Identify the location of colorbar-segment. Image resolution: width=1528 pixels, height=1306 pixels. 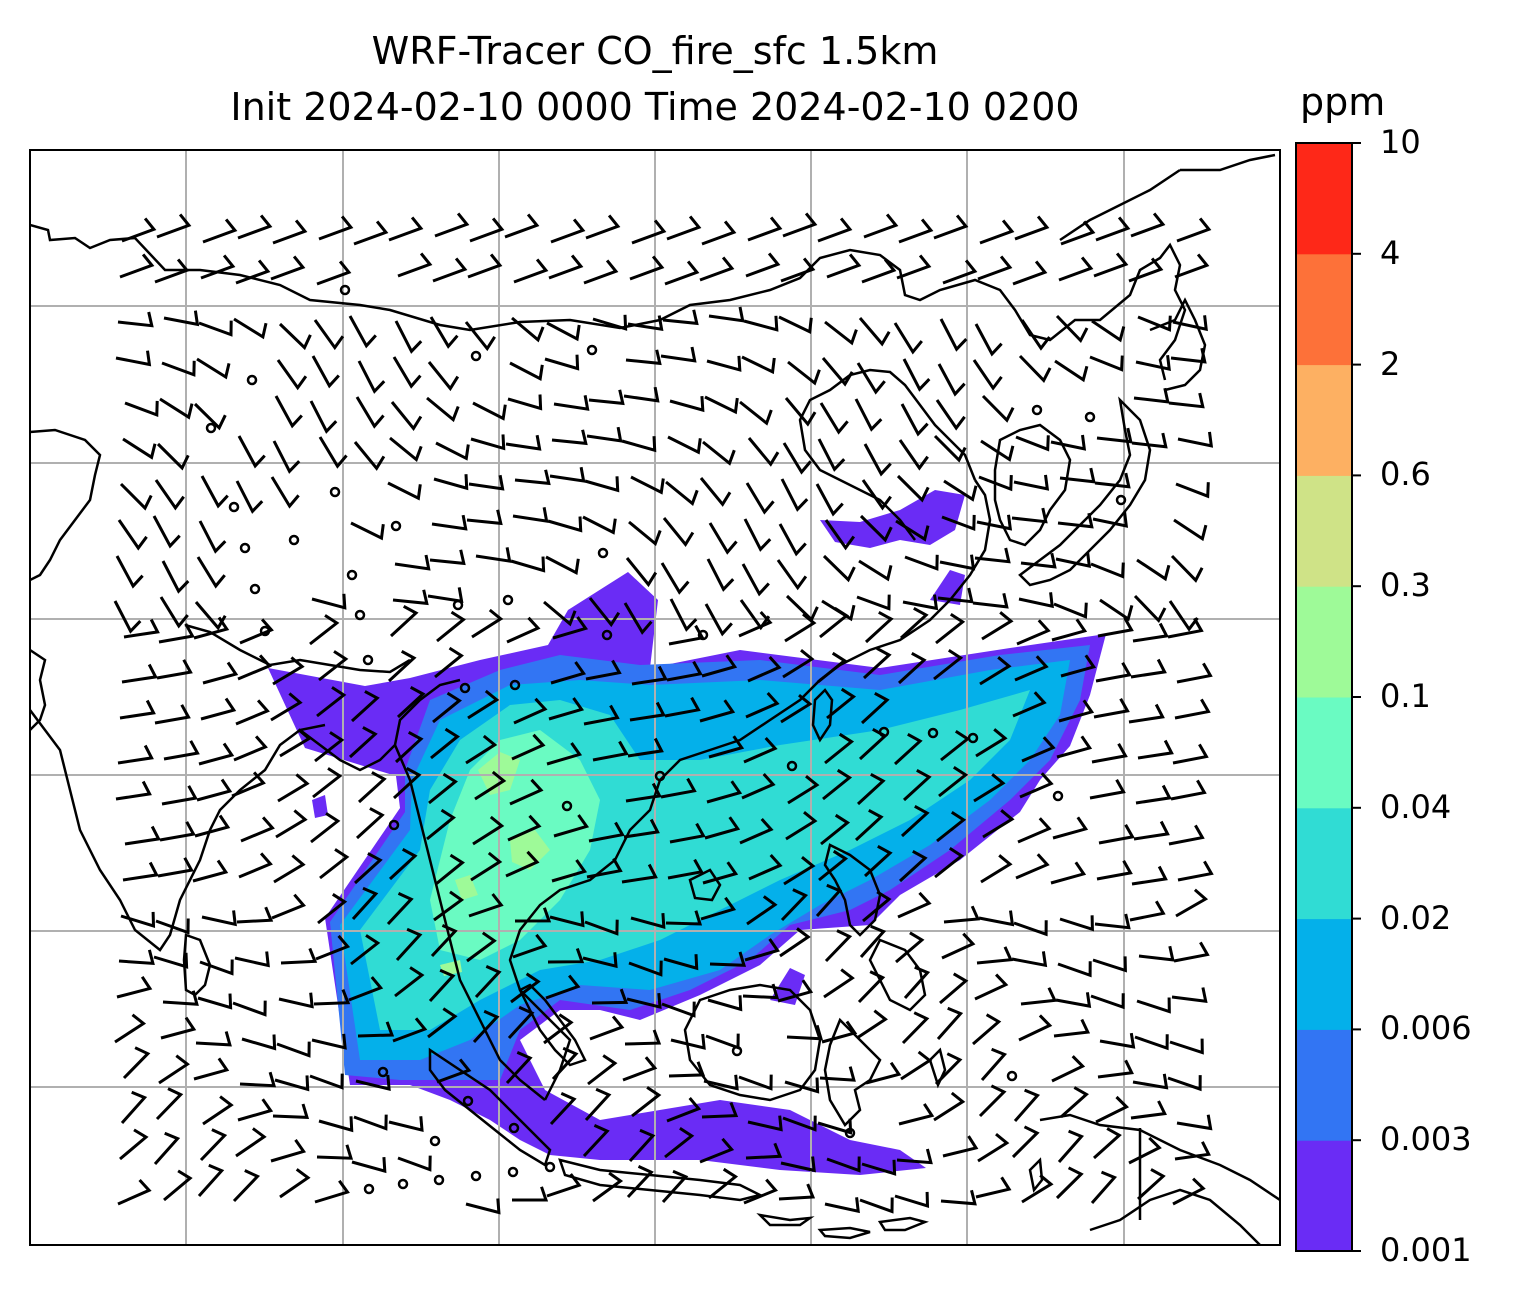
(1324, 1085).